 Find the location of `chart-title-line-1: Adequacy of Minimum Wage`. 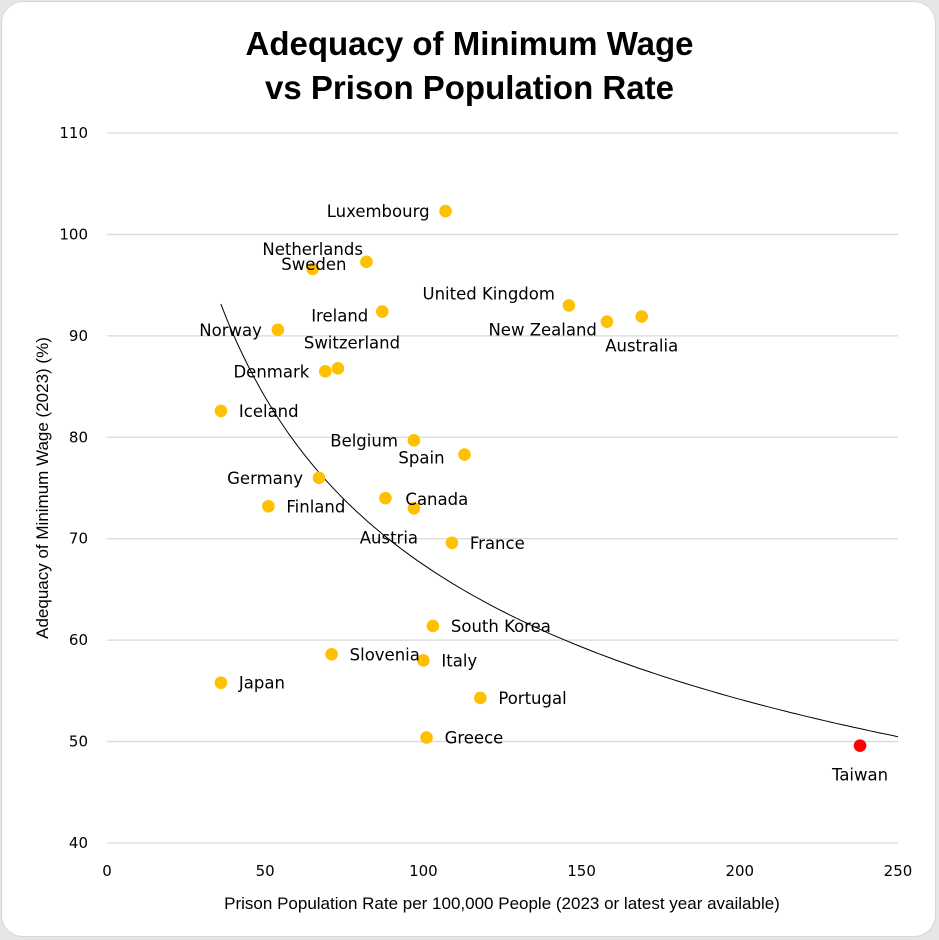

chart-title-line-1: Adequacy of Minimum Wage is located at coordinates (469, 43).